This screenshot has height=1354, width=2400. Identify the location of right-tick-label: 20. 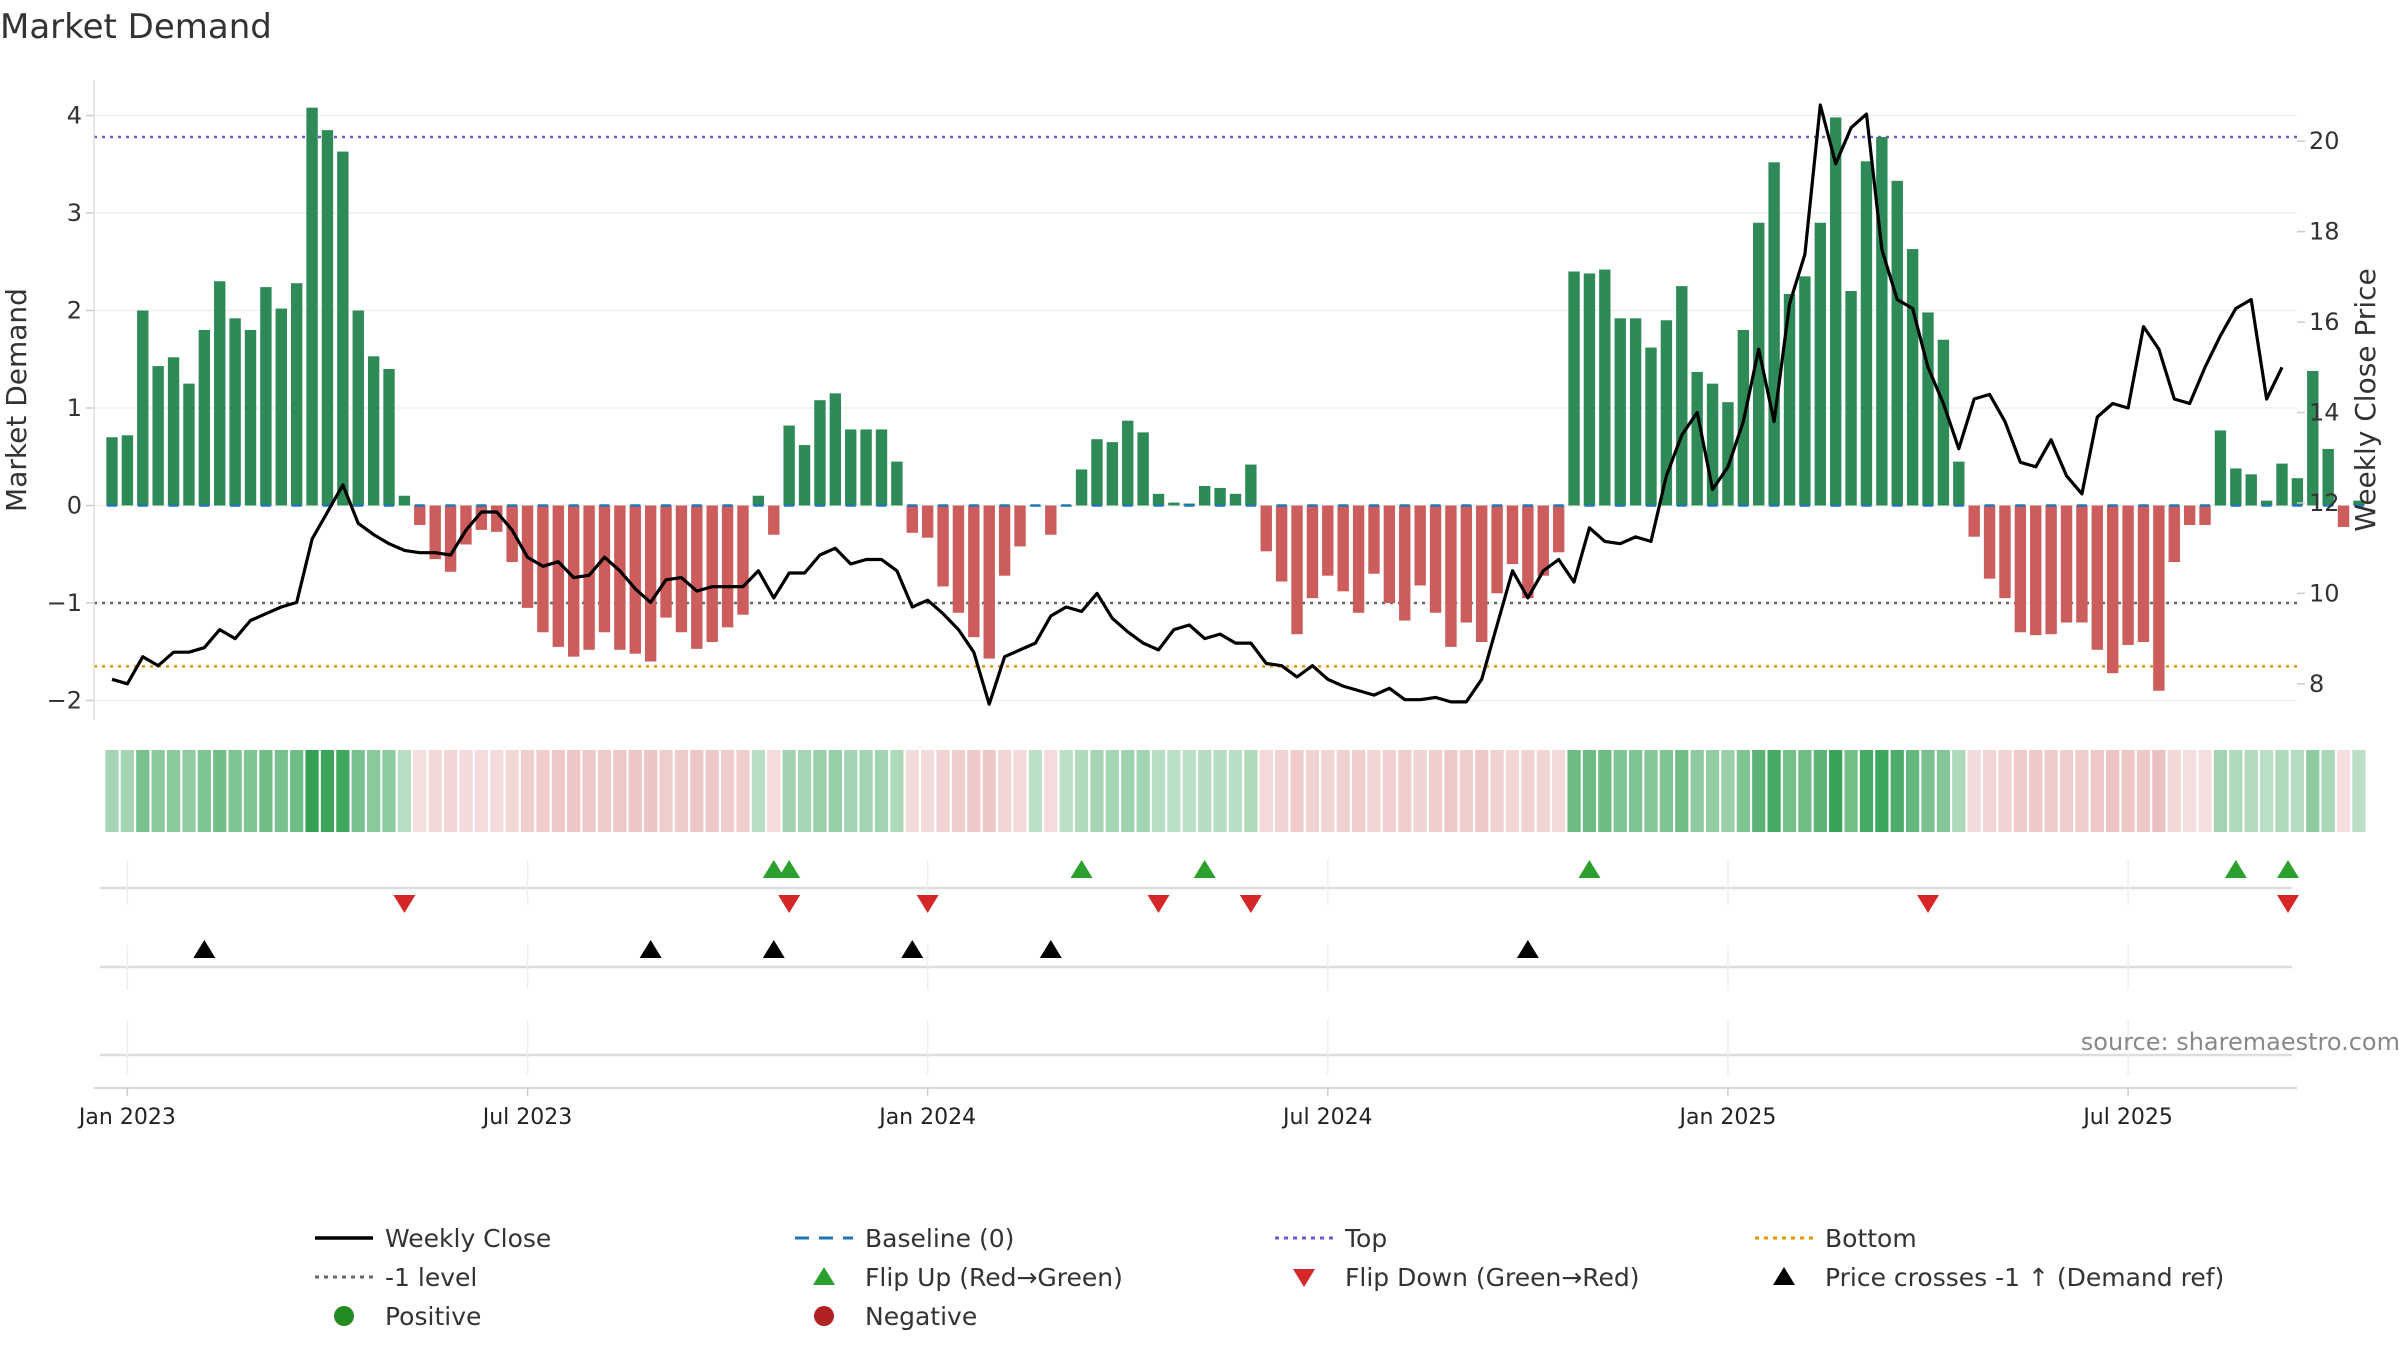
(2324, 141).